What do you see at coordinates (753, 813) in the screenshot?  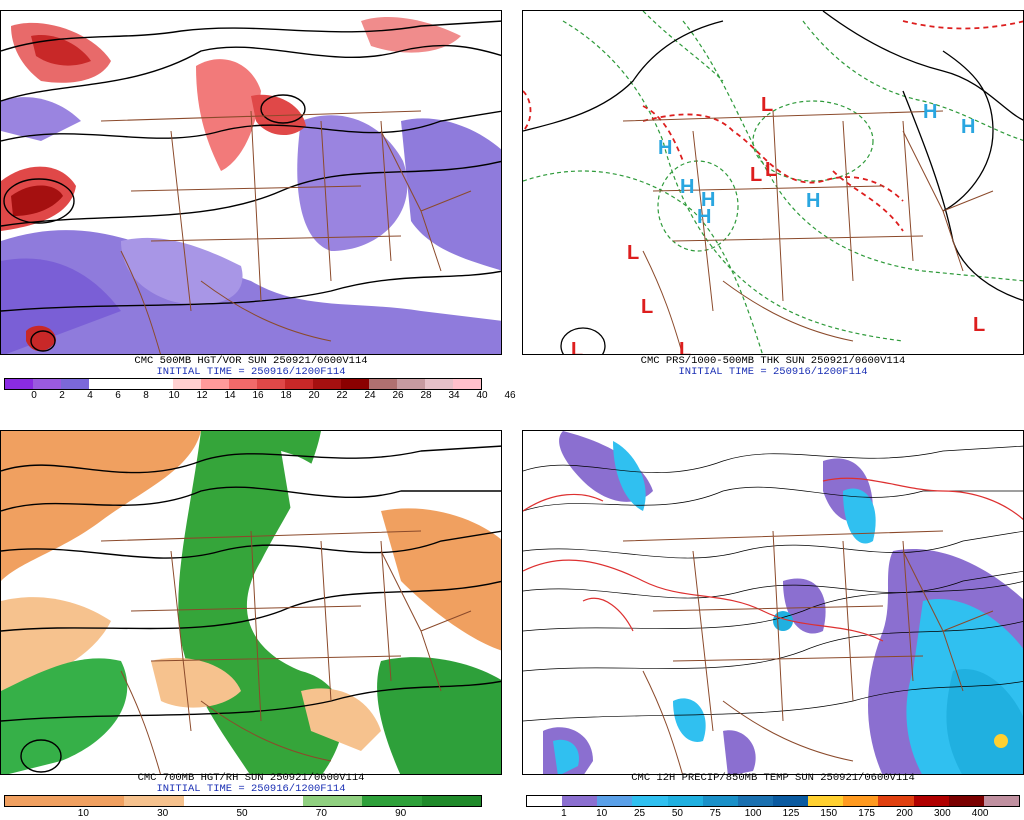 I see `colorbar-label: 100` at bounding box center [753, 813].